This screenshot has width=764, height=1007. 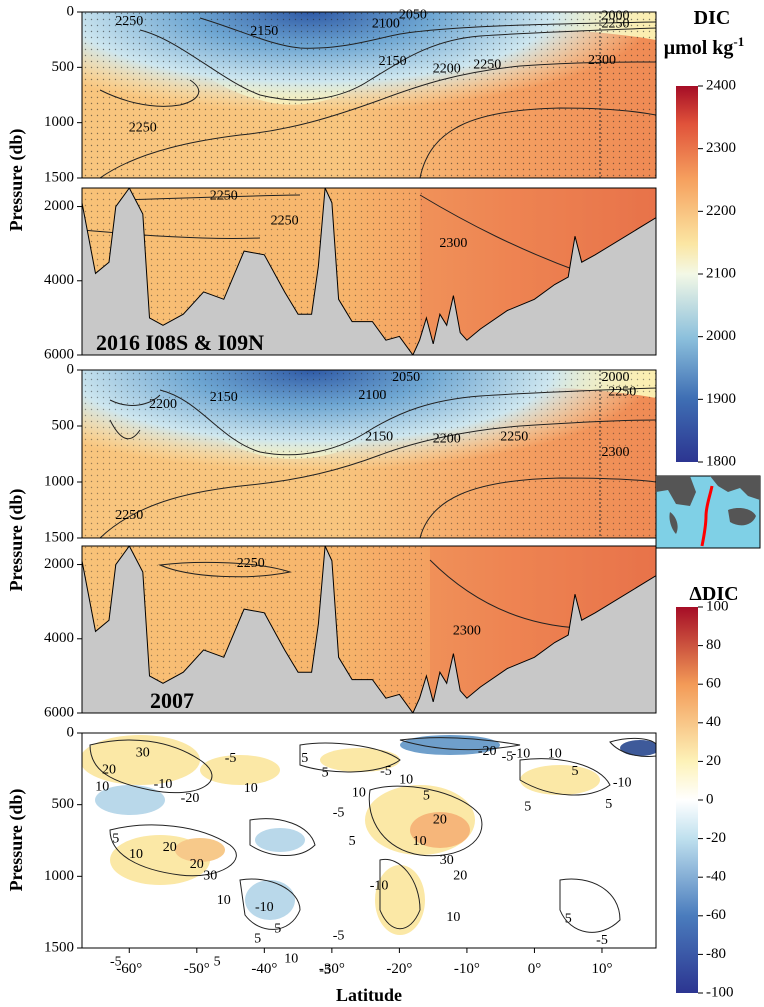 I want to click on dic-colorbar-units-exponent: -1, so click(x=738, y=41).